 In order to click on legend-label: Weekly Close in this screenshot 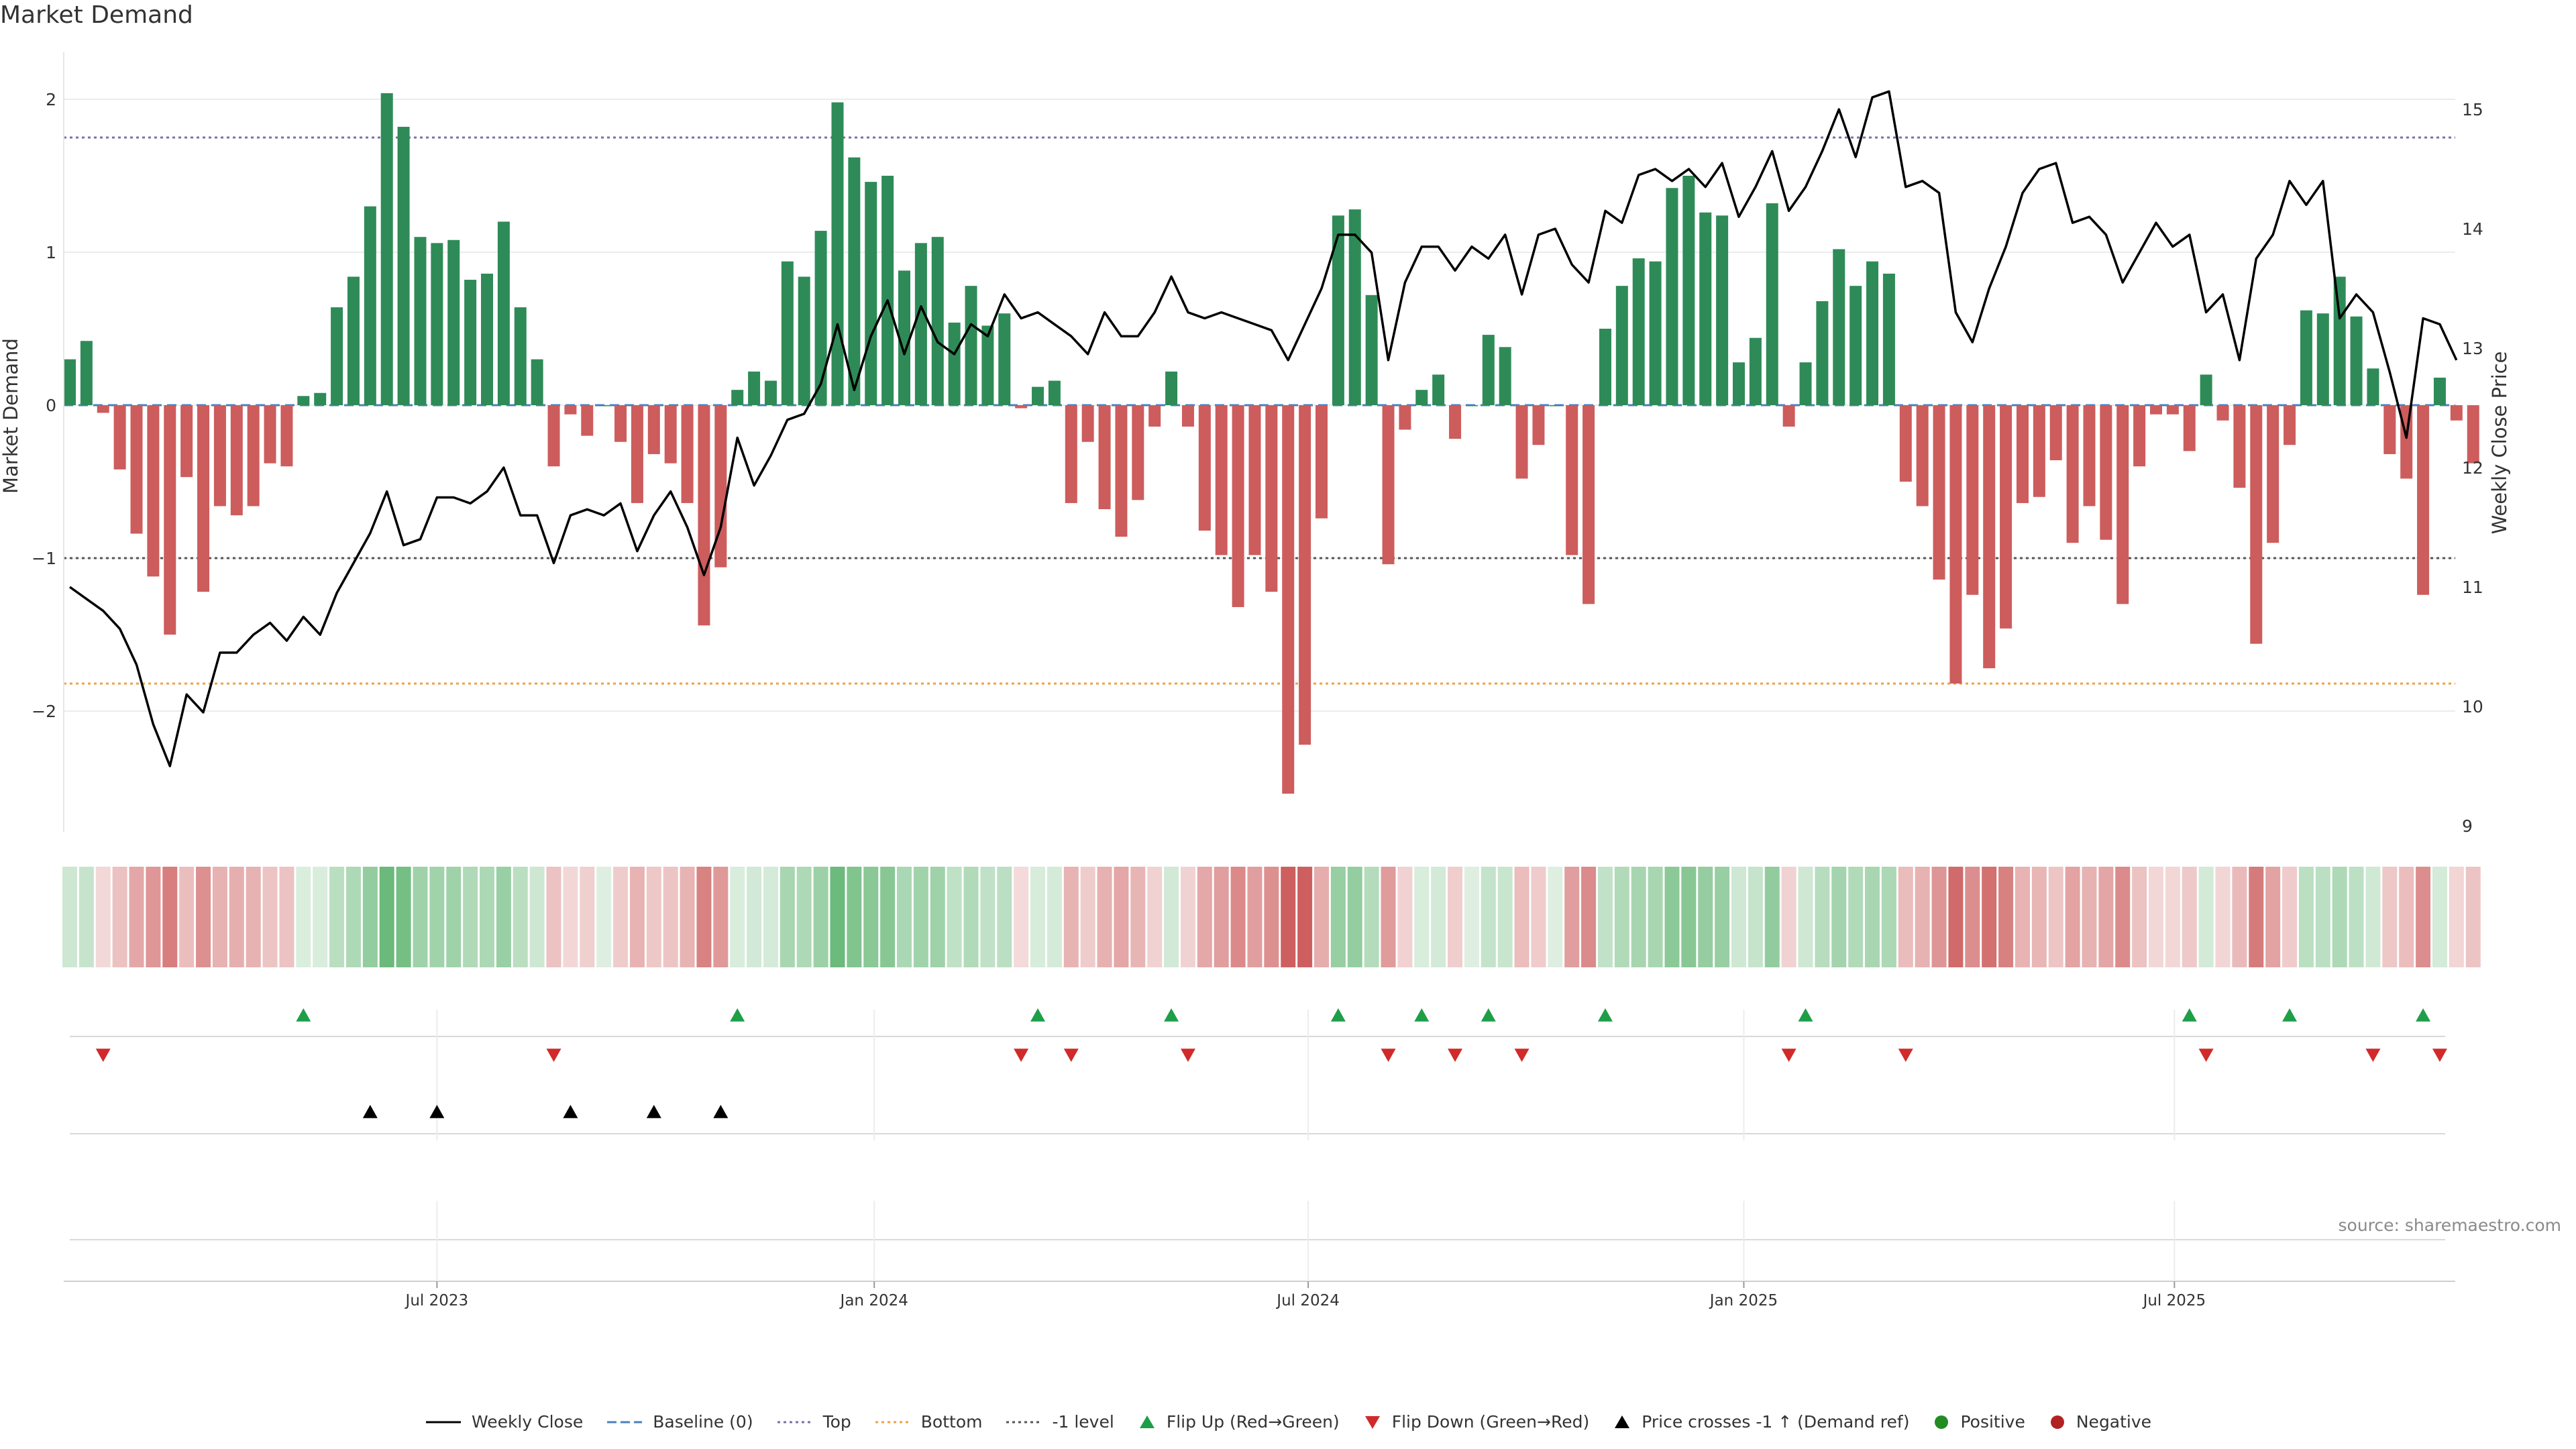, I will do `click(527, 1422)`.